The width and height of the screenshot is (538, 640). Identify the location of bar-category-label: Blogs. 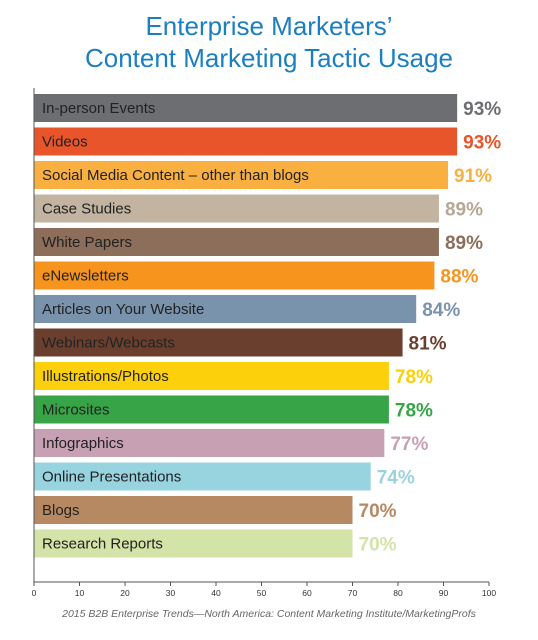
(61, 510).